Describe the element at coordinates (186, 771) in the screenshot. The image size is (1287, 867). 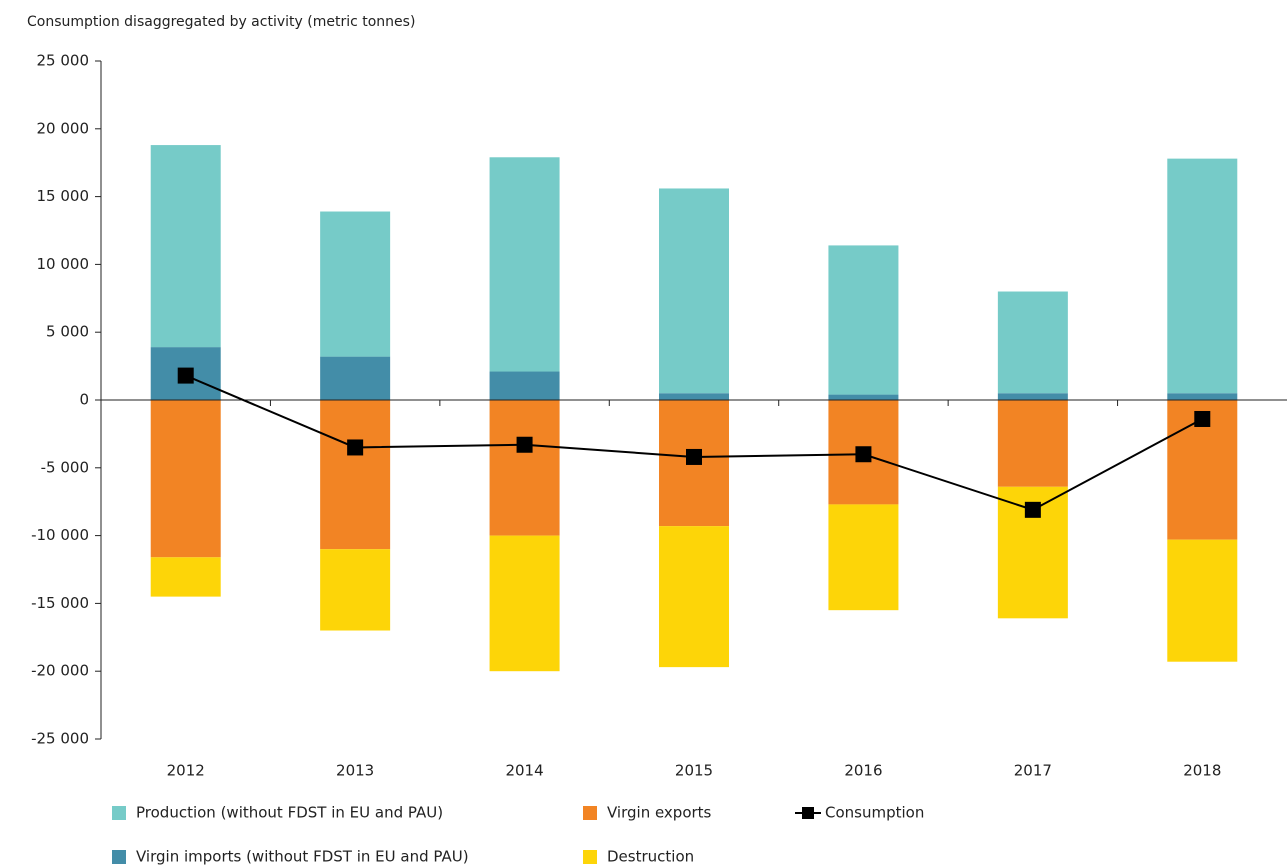
I see `x-tick-label: 2012` at that location.